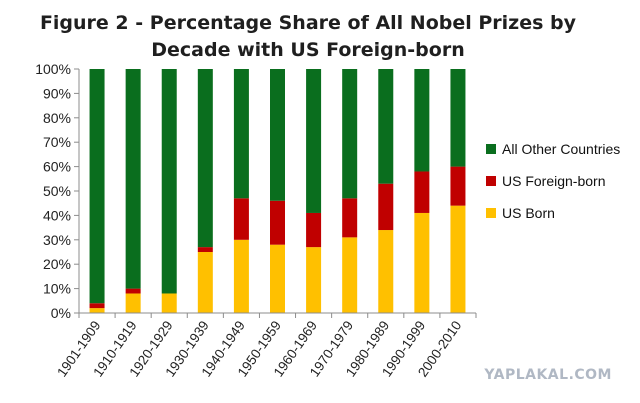 This screenshot has height=403, width=640. What do you see at coordinates (57, 215) in the screenshot?
I see `y-tick-label: 40%` at bounding box center [57, 215].